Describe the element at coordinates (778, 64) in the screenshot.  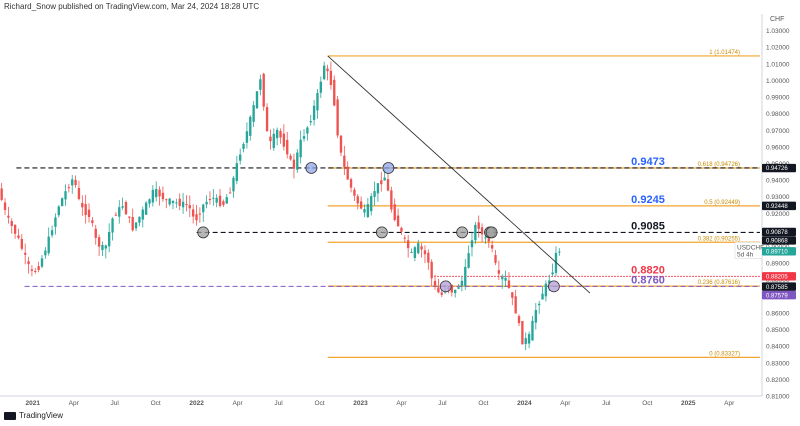
I see `y-tick-label: 1.01000` at that location.